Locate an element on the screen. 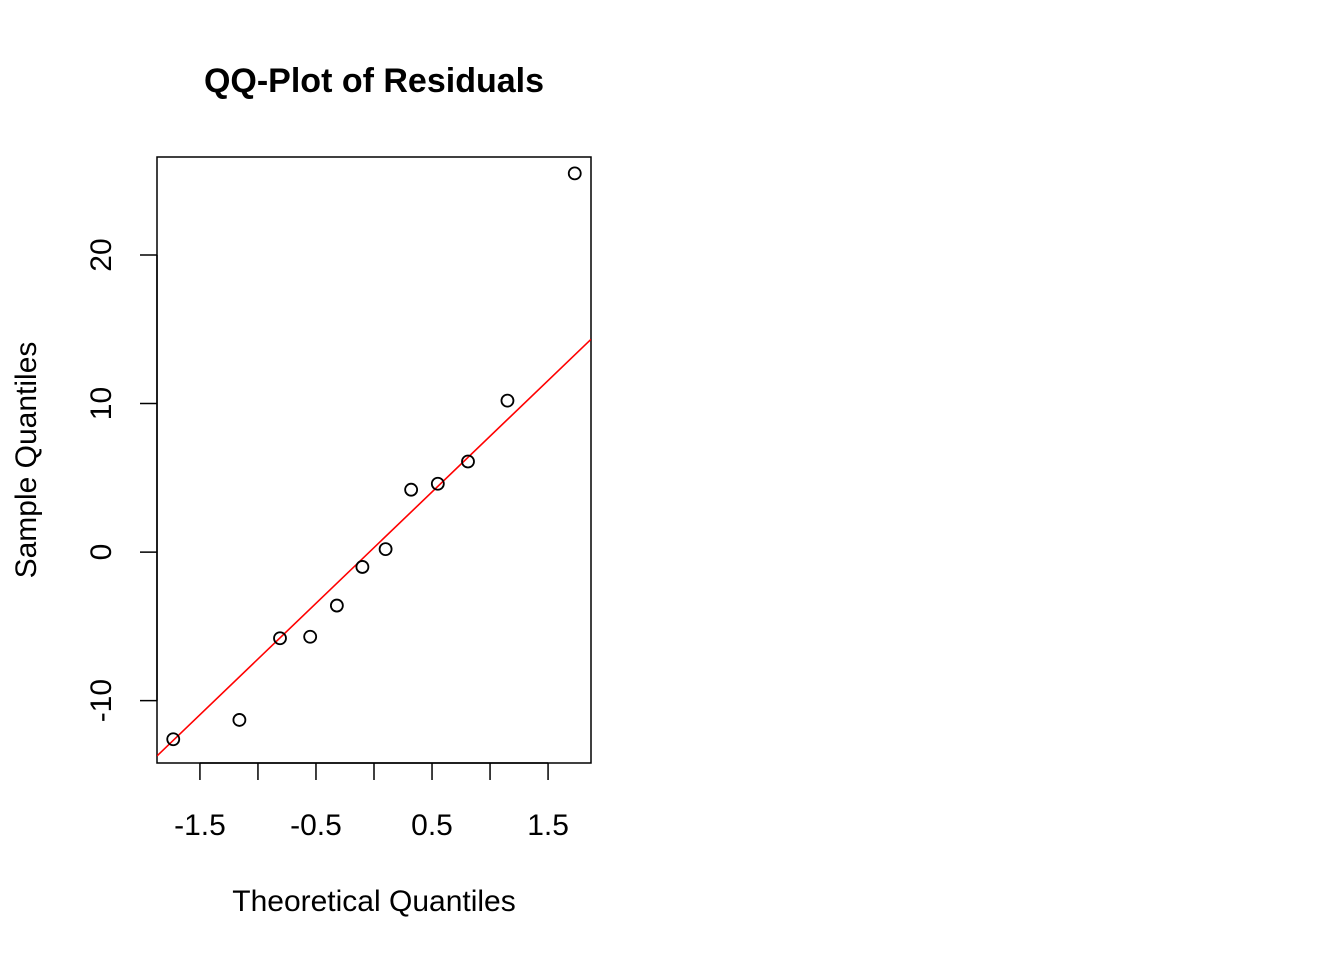 The width and height of the screenshot is (1344, 960). y-tick-label: 0 is located at coordinates (101, 552).